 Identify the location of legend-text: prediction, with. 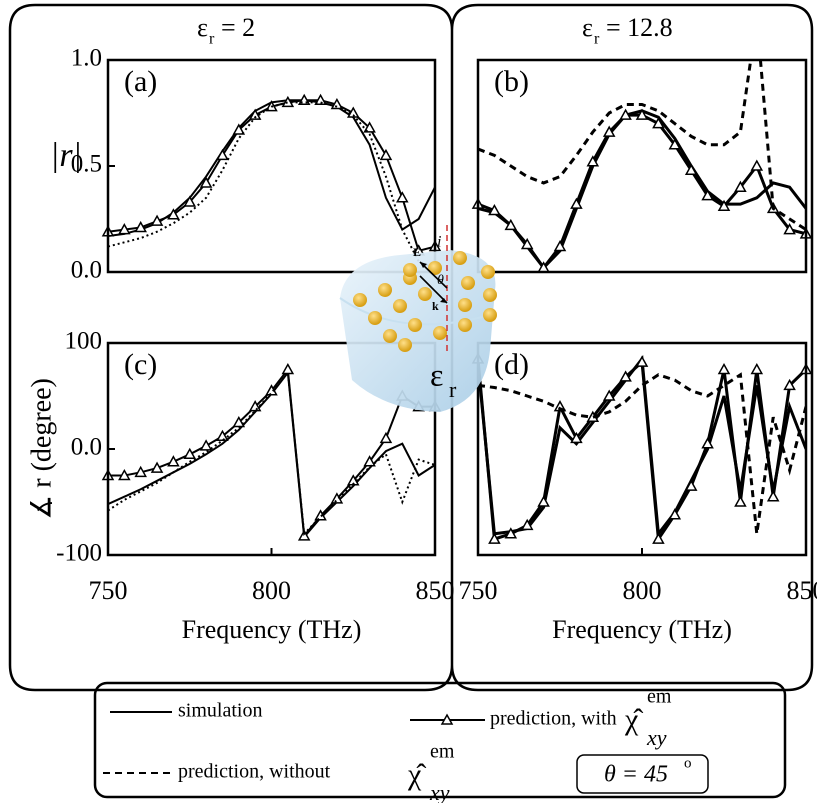
(553, 719).